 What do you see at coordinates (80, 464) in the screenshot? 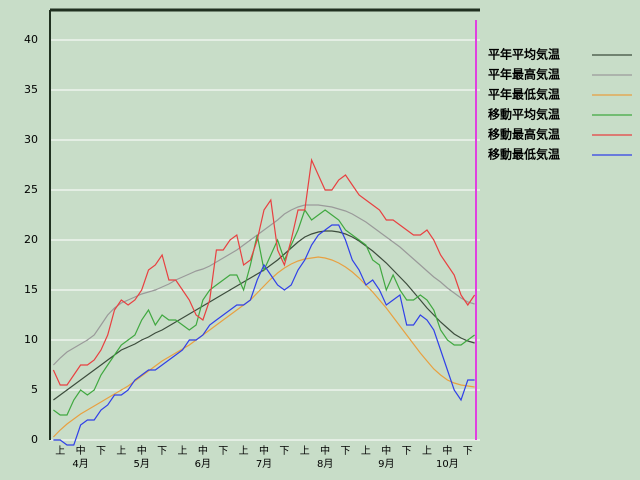
I see `month-label: 4月` at bounding box center [80, 464].